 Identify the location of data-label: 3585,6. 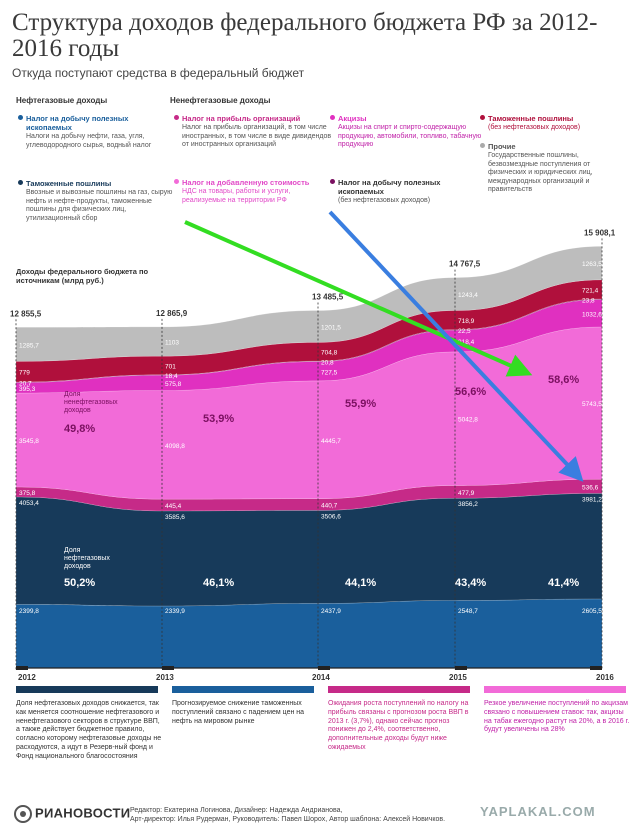
(175, 517).